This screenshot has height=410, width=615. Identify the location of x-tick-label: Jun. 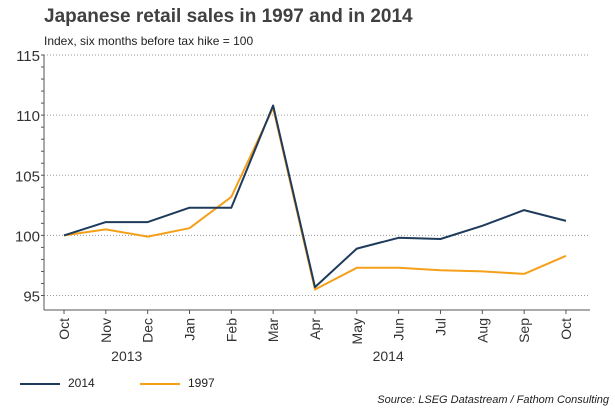
(399, 329).